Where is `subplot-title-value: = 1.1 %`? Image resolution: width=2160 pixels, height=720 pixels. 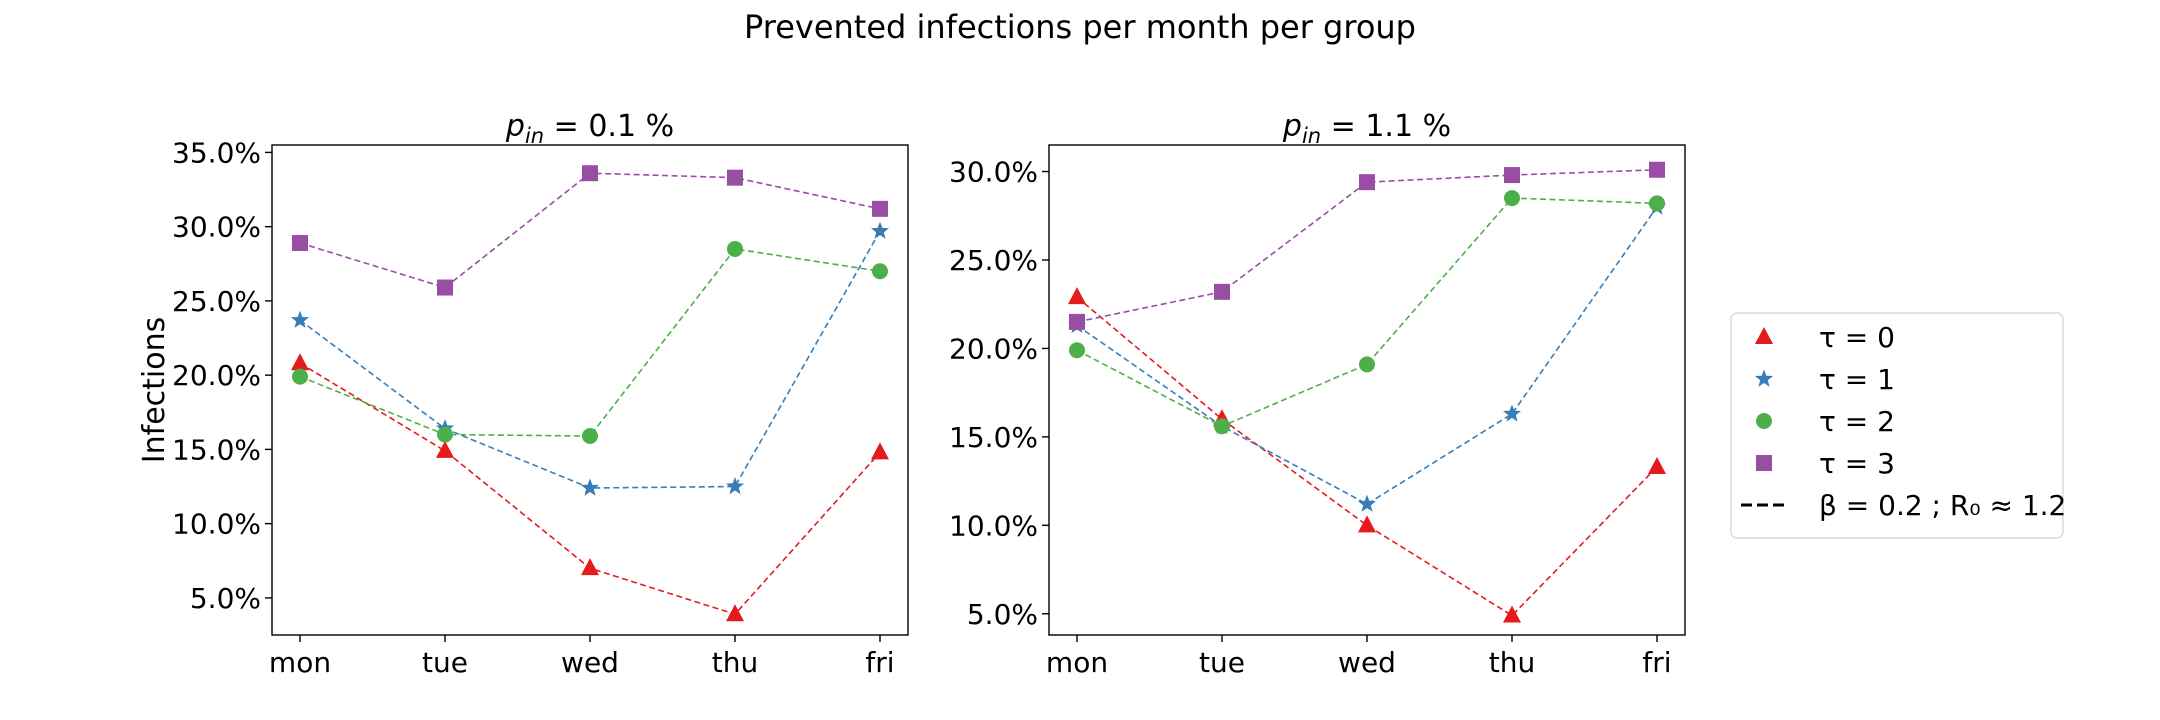
subplot-title-value: = 1.1 % is located at coordinates (1386, 126).